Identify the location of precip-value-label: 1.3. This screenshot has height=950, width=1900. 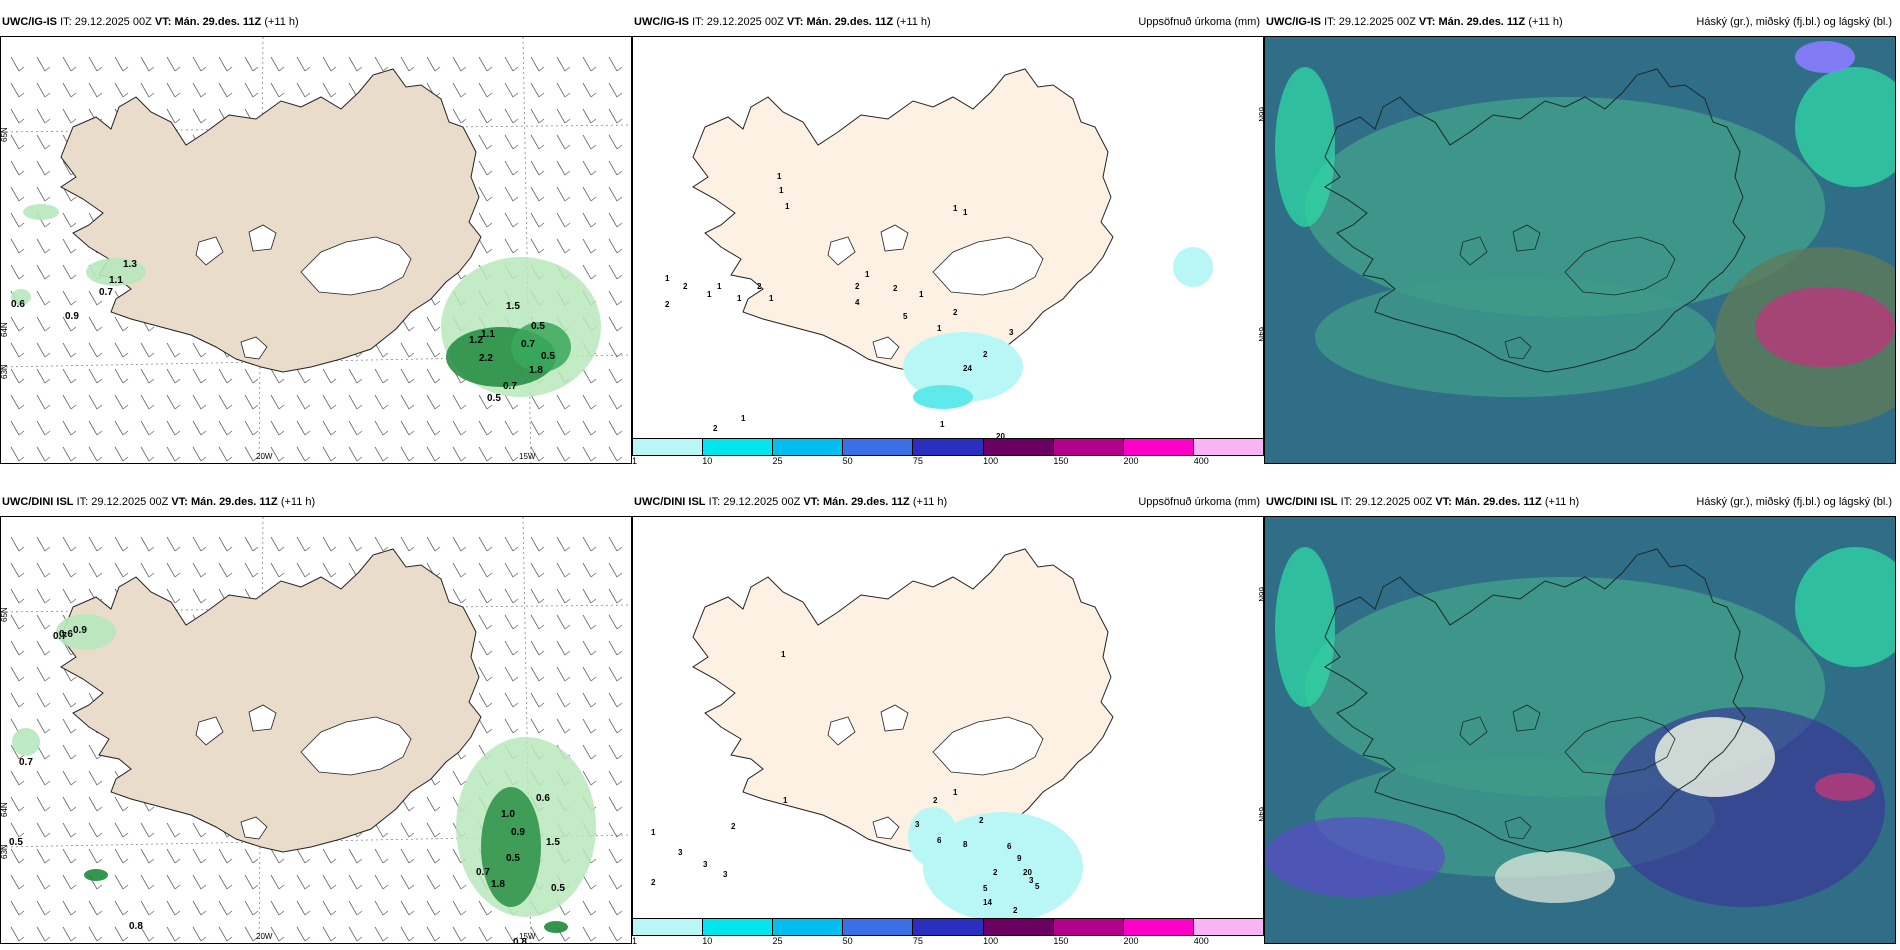
(130, 264).